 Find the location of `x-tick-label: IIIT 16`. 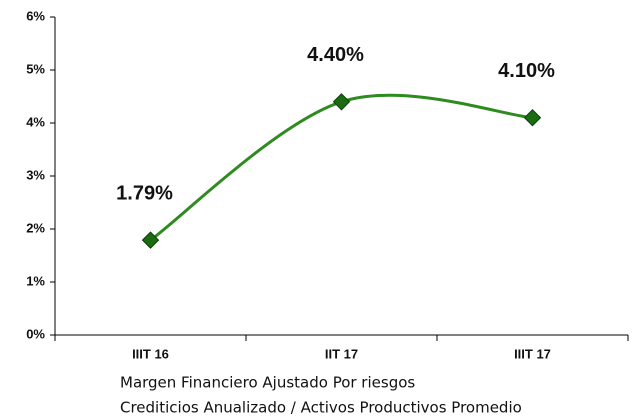

x-tick-label: IIIT 16 is located at coordinates (150, 353).